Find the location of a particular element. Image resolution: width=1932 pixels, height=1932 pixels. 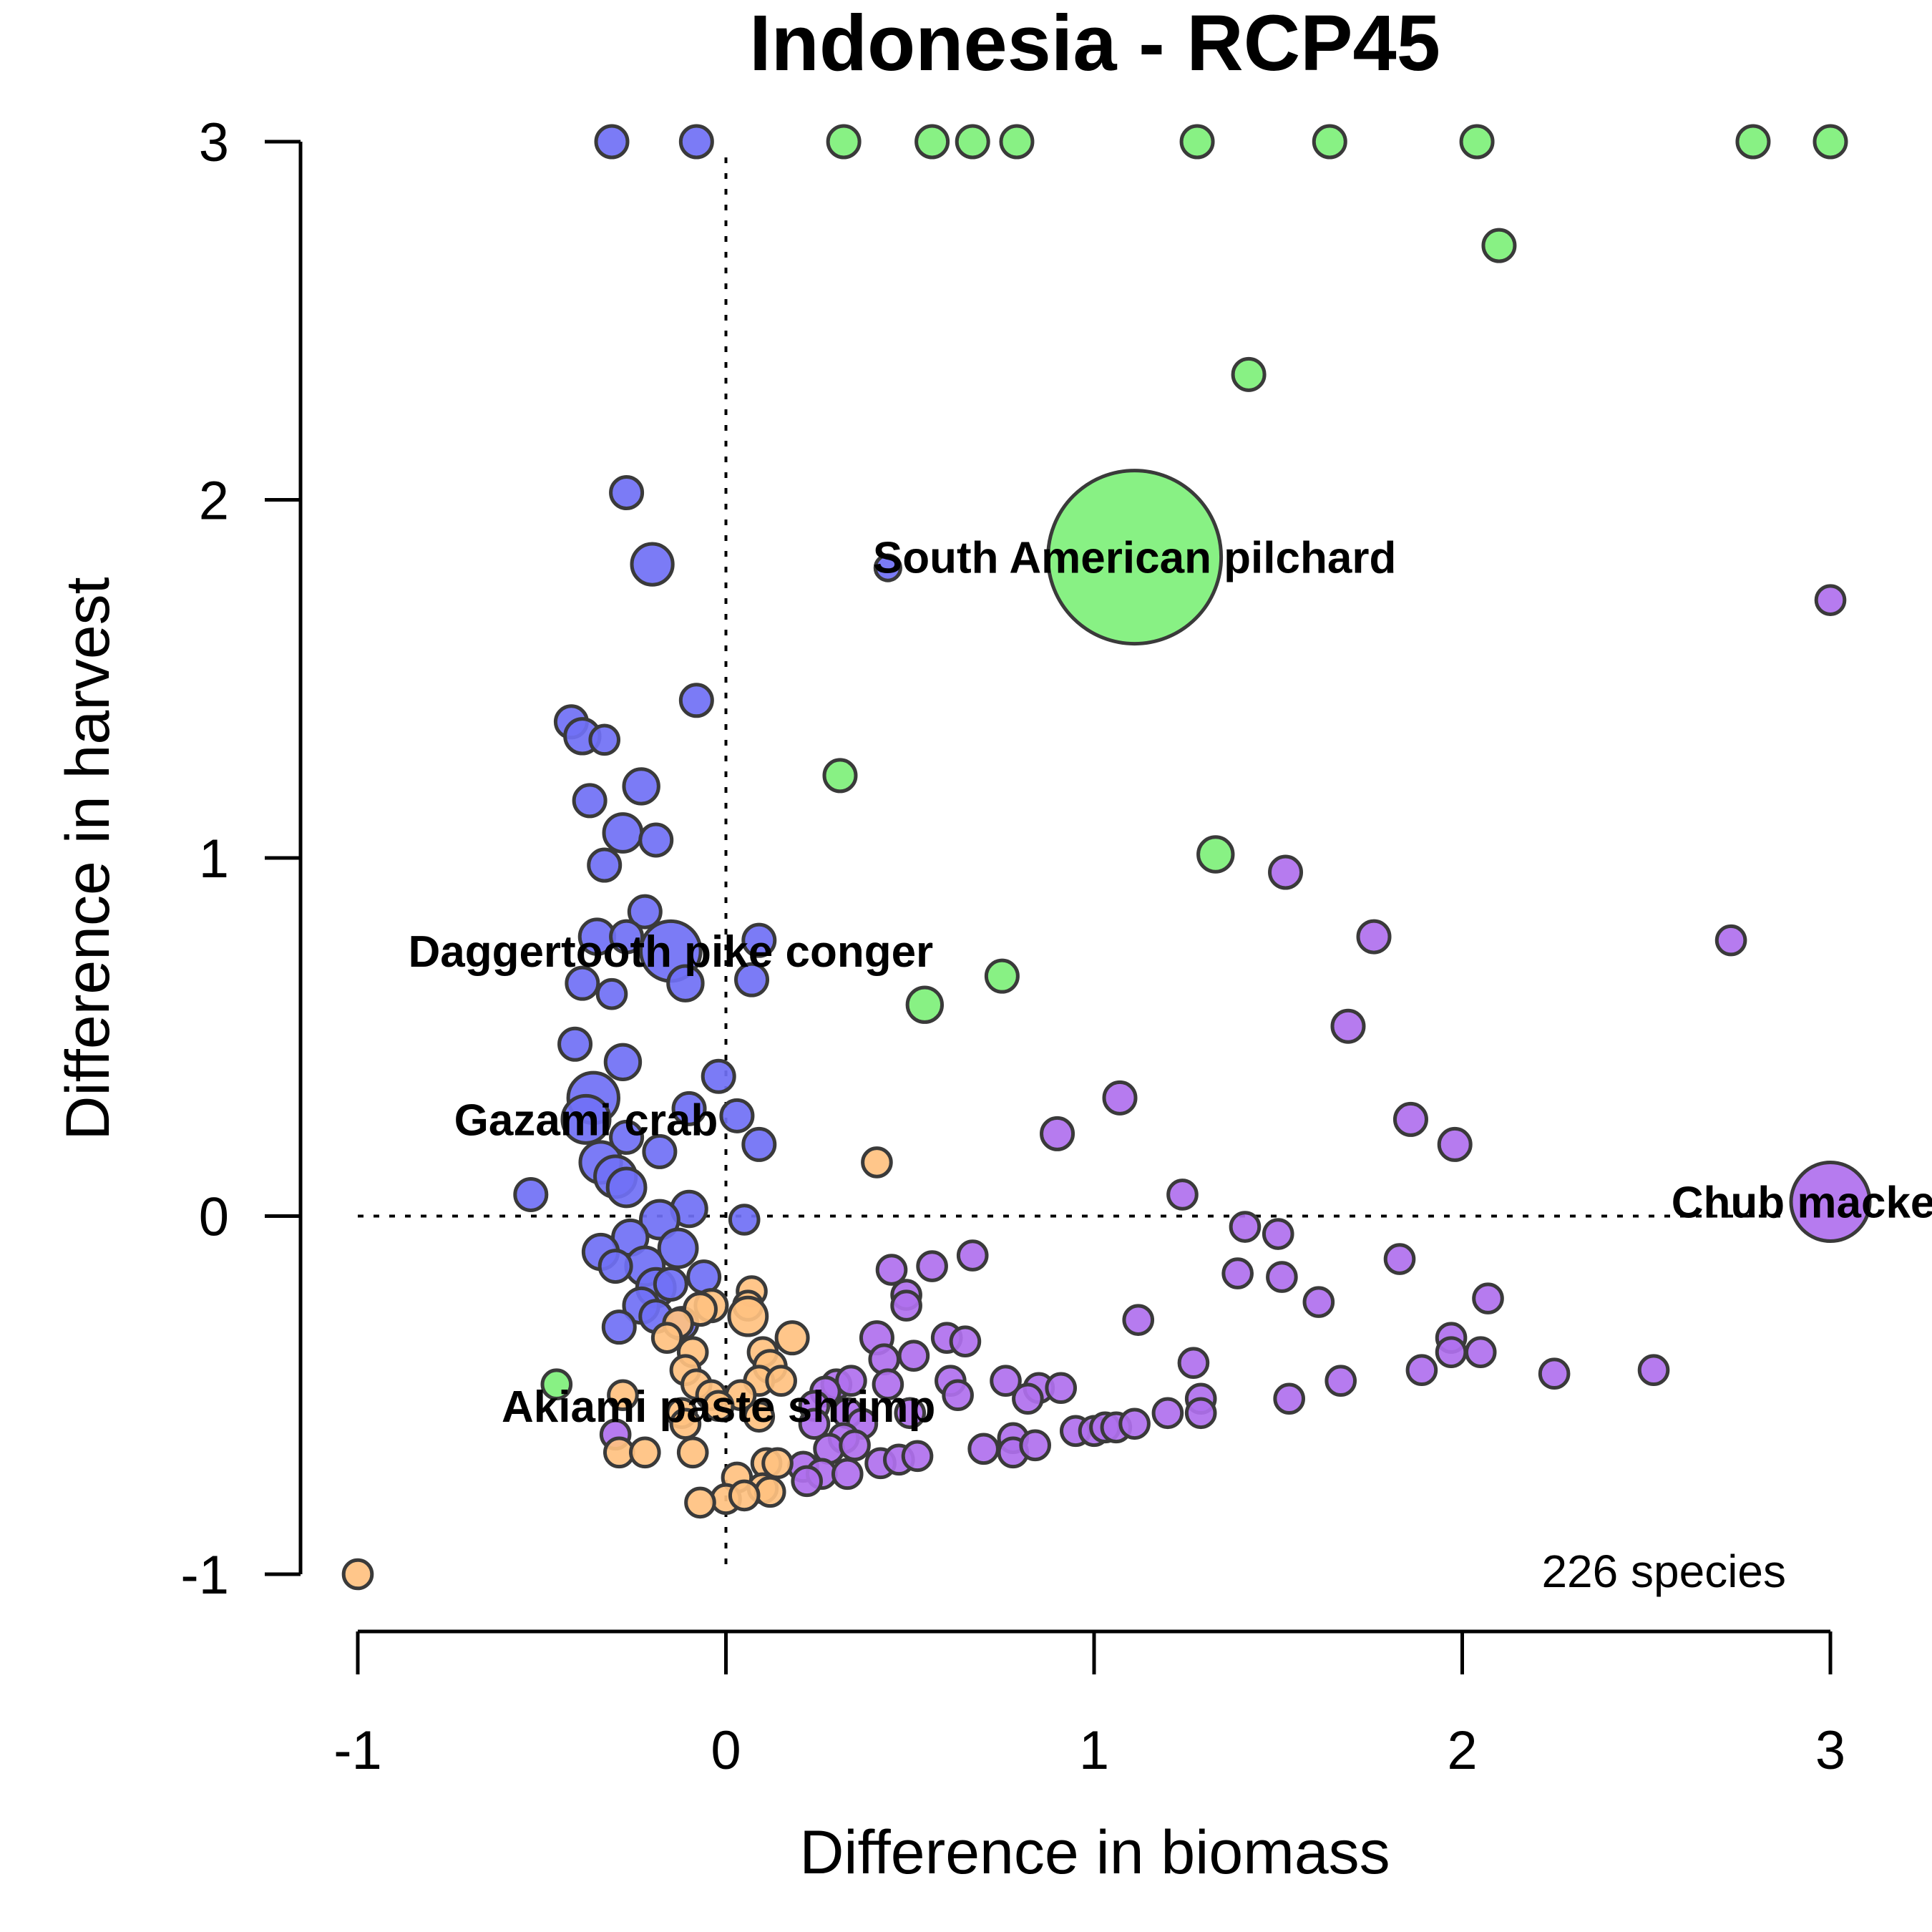

y-tick-label: 2 is located at coordinates (214, 501).